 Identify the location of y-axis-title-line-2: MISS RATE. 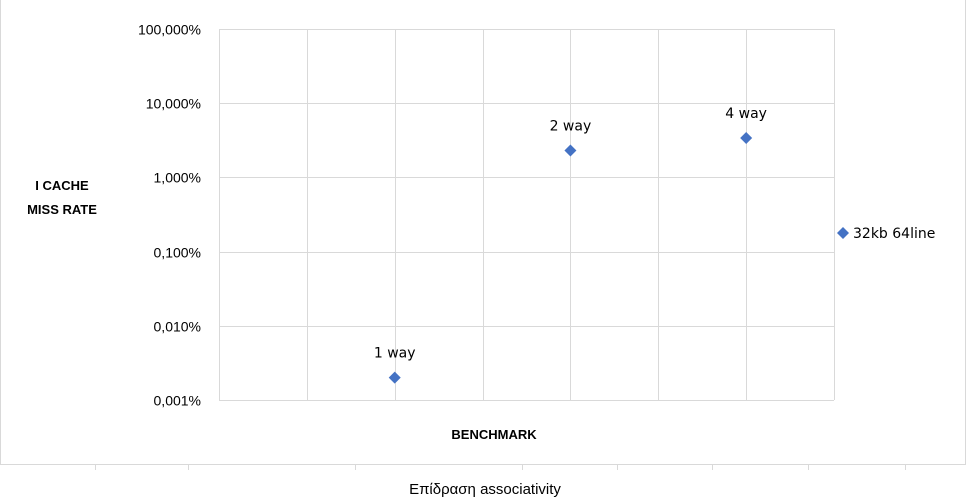
(62, 209).